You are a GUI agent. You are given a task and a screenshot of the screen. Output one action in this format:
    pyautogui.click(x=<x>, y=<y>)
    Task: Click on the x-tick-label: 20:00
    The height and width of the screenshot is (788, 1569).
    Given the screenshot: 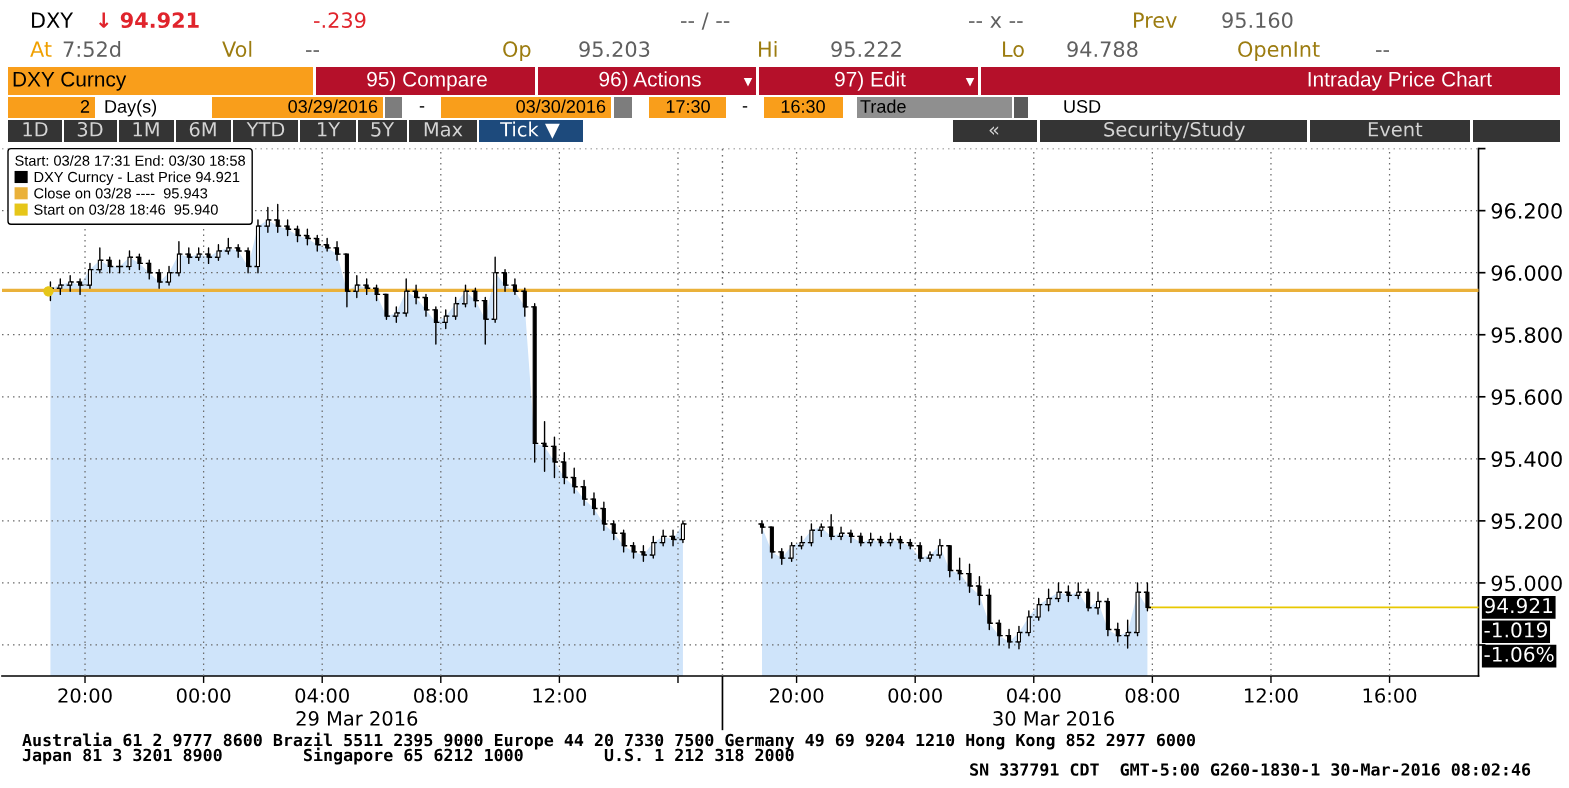 What is the action you would take?
    pyautogui.click(x=85, y=695)
    